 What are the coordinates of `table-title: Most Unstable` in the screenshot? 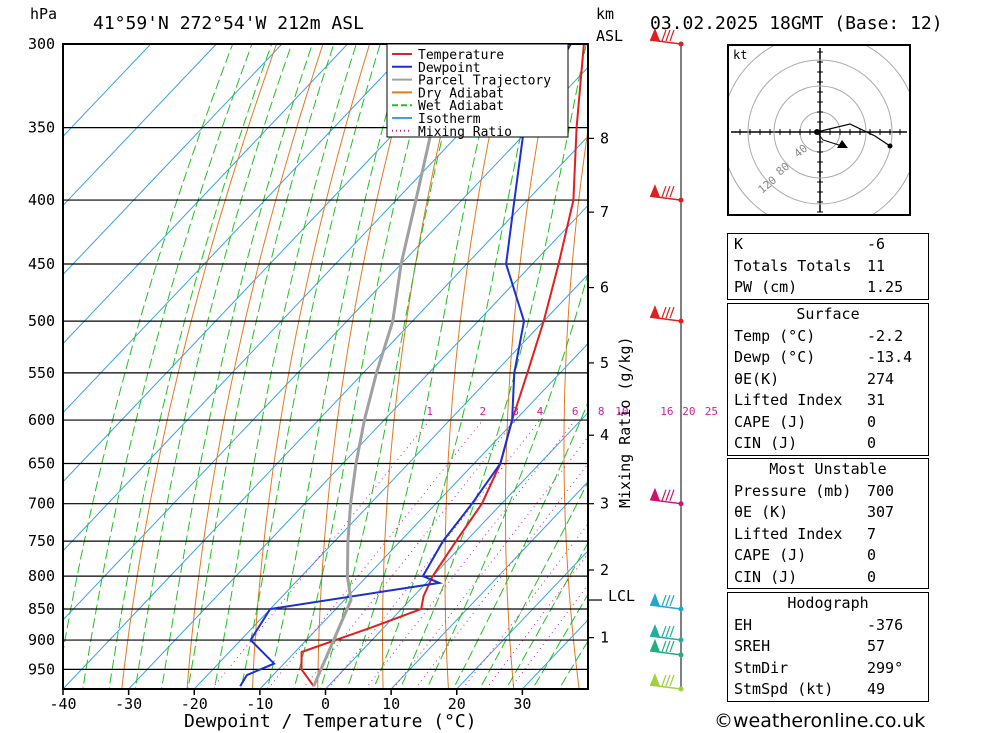 It's located at (828, 469).